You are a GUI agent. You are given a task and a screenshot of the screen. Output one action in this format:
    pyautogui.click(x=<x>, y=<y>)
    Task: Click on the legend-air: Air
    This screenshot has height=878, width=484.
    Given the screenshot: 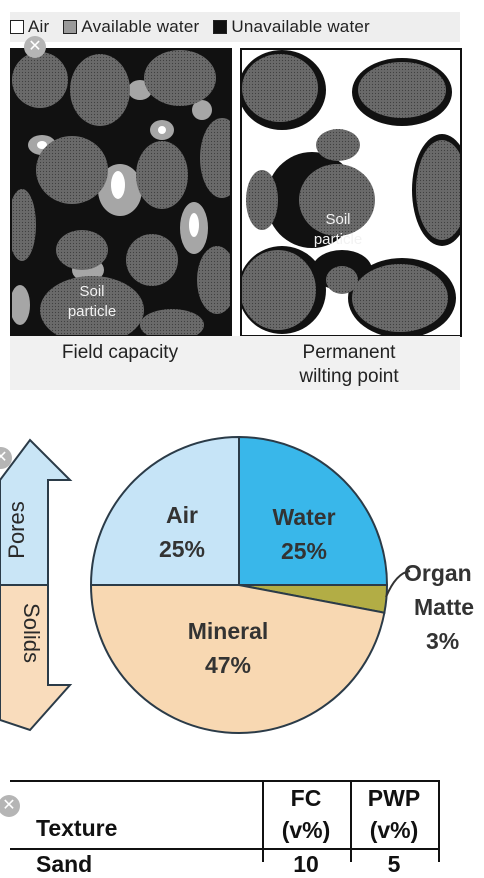 What is the action you would take?
    pyautogui.click(x=29, y=27)
    